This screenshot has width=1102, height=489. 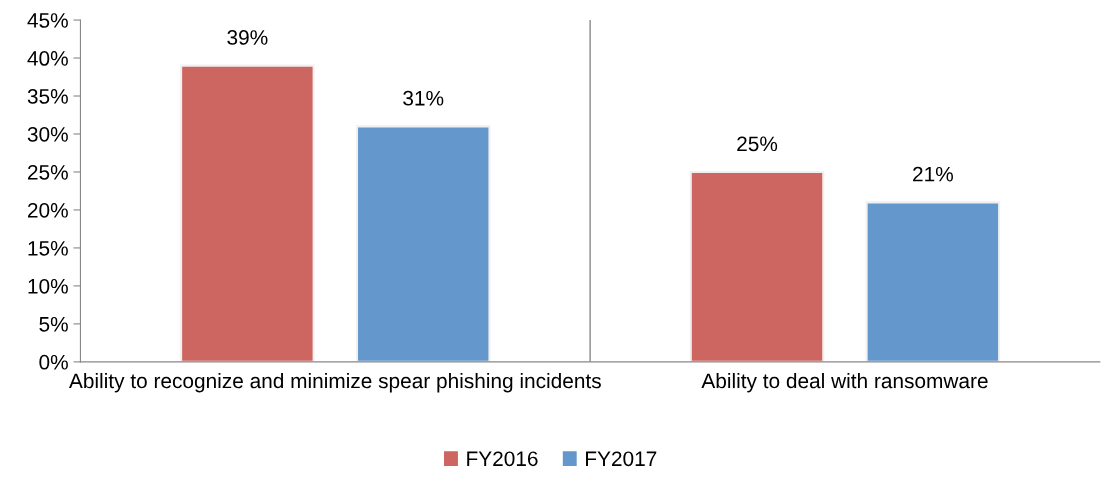 I want to click on y-tick-label: 10%, so click(x=48, y=286).